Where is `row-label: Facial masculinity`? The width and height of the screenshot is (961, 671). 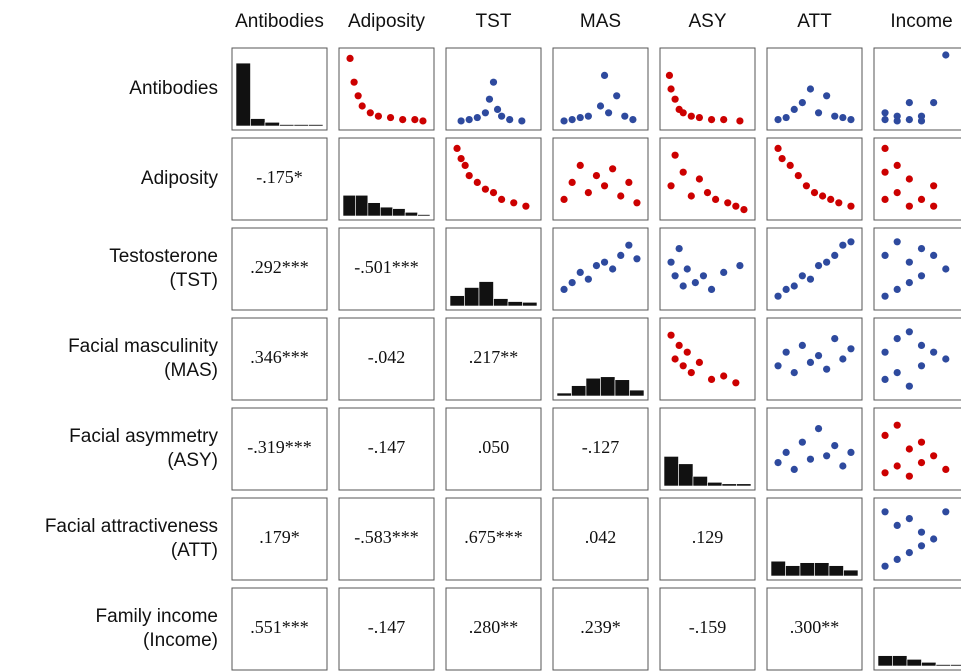 row-label: Facial masculinity is located at coordinates (143, 346).